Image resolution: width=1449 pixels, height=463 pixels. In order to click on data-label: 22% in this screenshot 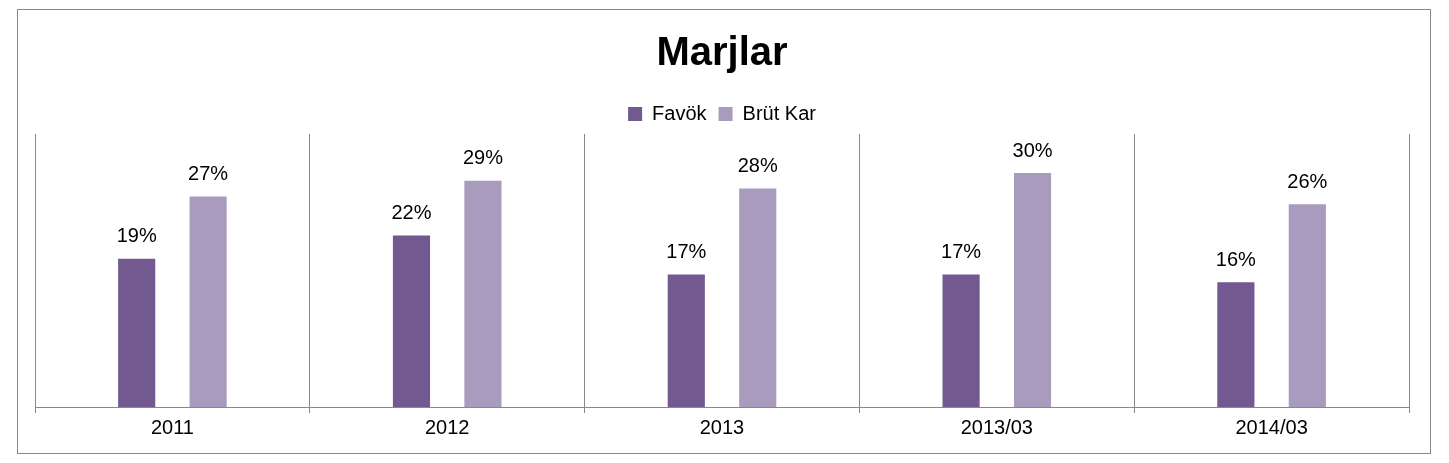, I will do `click(411, 211)`.